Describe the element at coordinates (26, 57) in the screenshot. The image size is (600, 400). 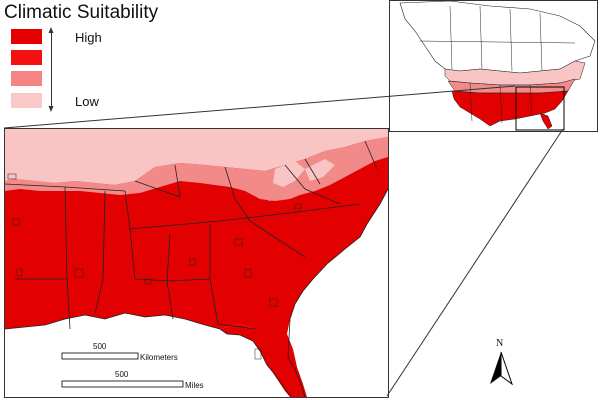
I see `legend-swatch-medium-high` at that location.